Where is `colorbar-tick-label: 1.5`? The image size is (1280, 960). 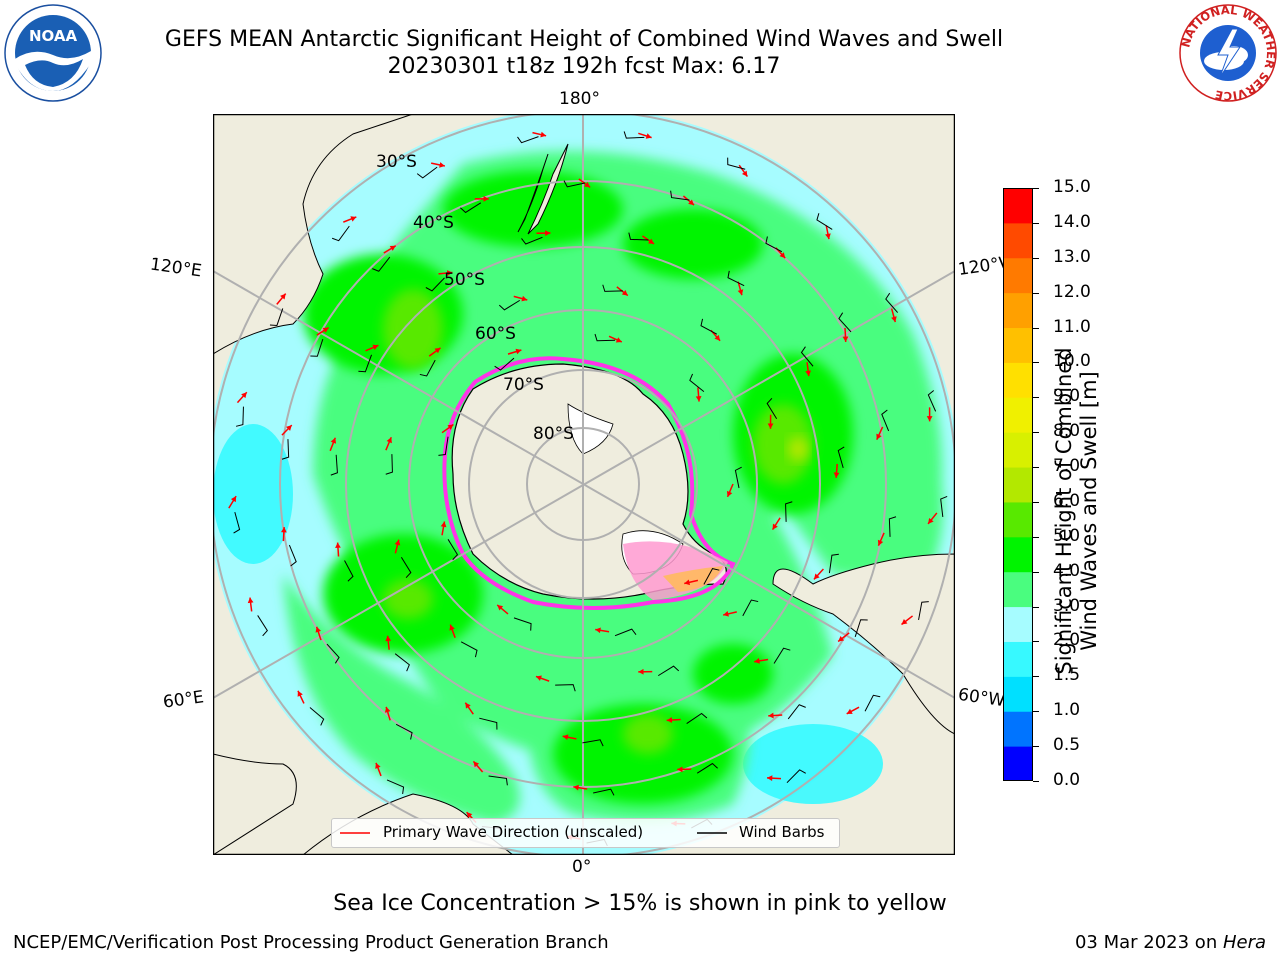 colorbar-tick-label: 1.5 is located at coordinates (1067, 675).